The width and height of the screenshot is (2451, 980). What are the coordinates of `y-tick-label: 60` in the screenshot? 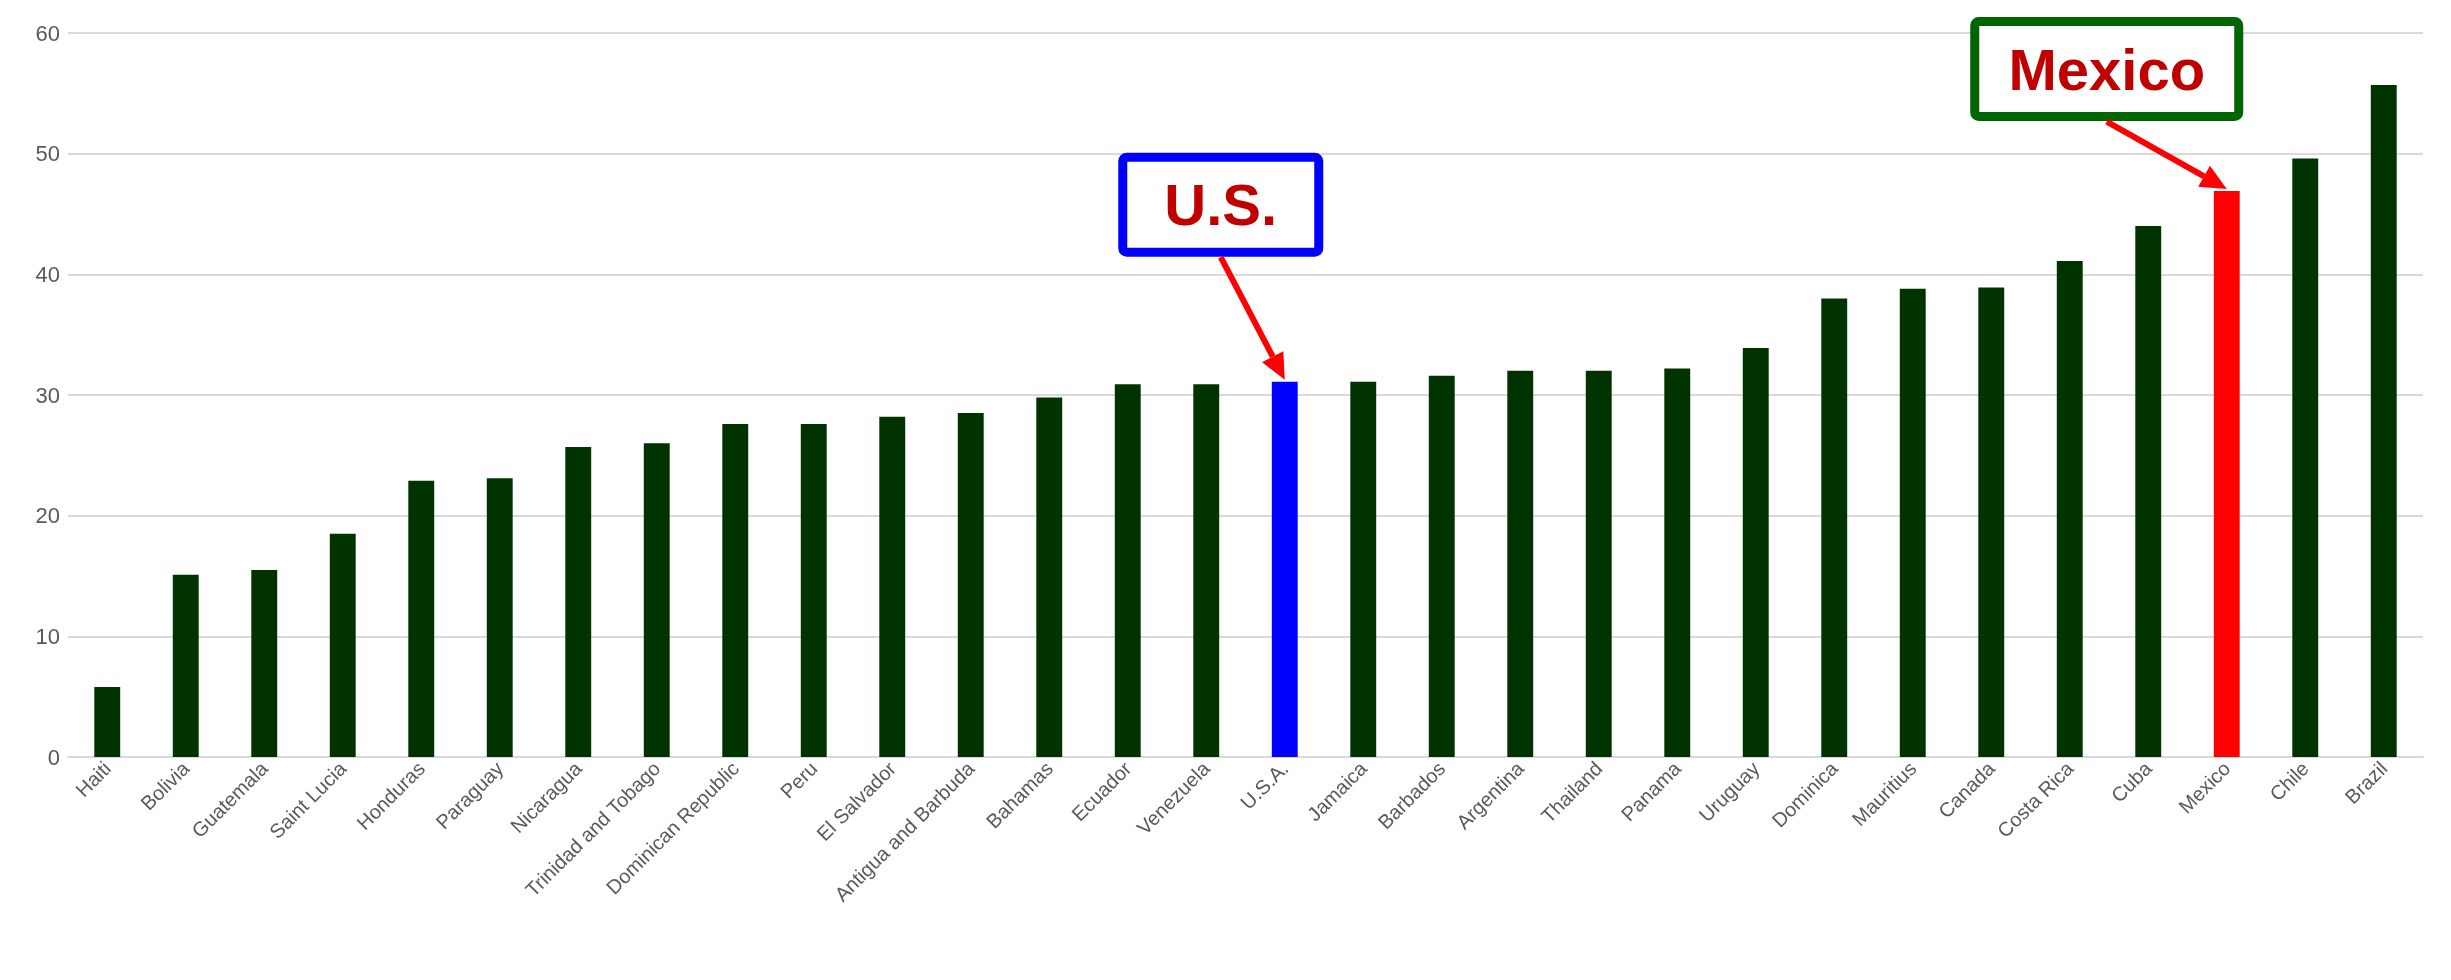 It's located at (47, 33).